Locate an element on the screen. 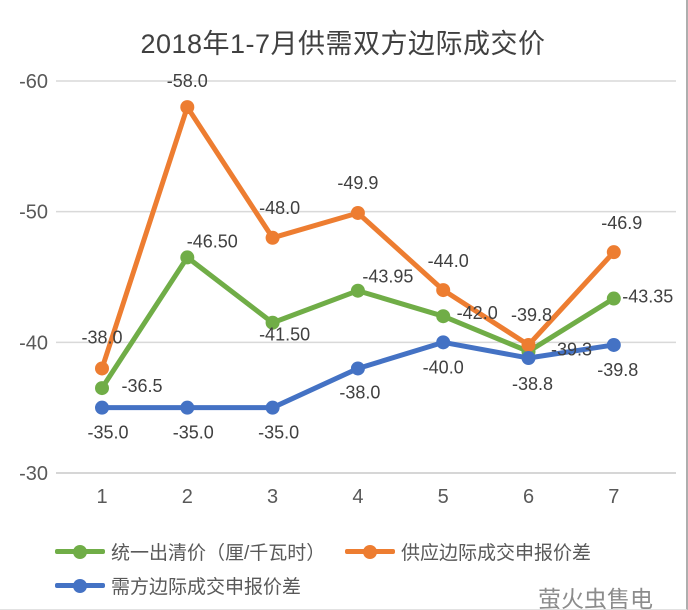 The width and height of the screenshot is (688, 610). legend-dot-green is located at coordinates (80, 551).